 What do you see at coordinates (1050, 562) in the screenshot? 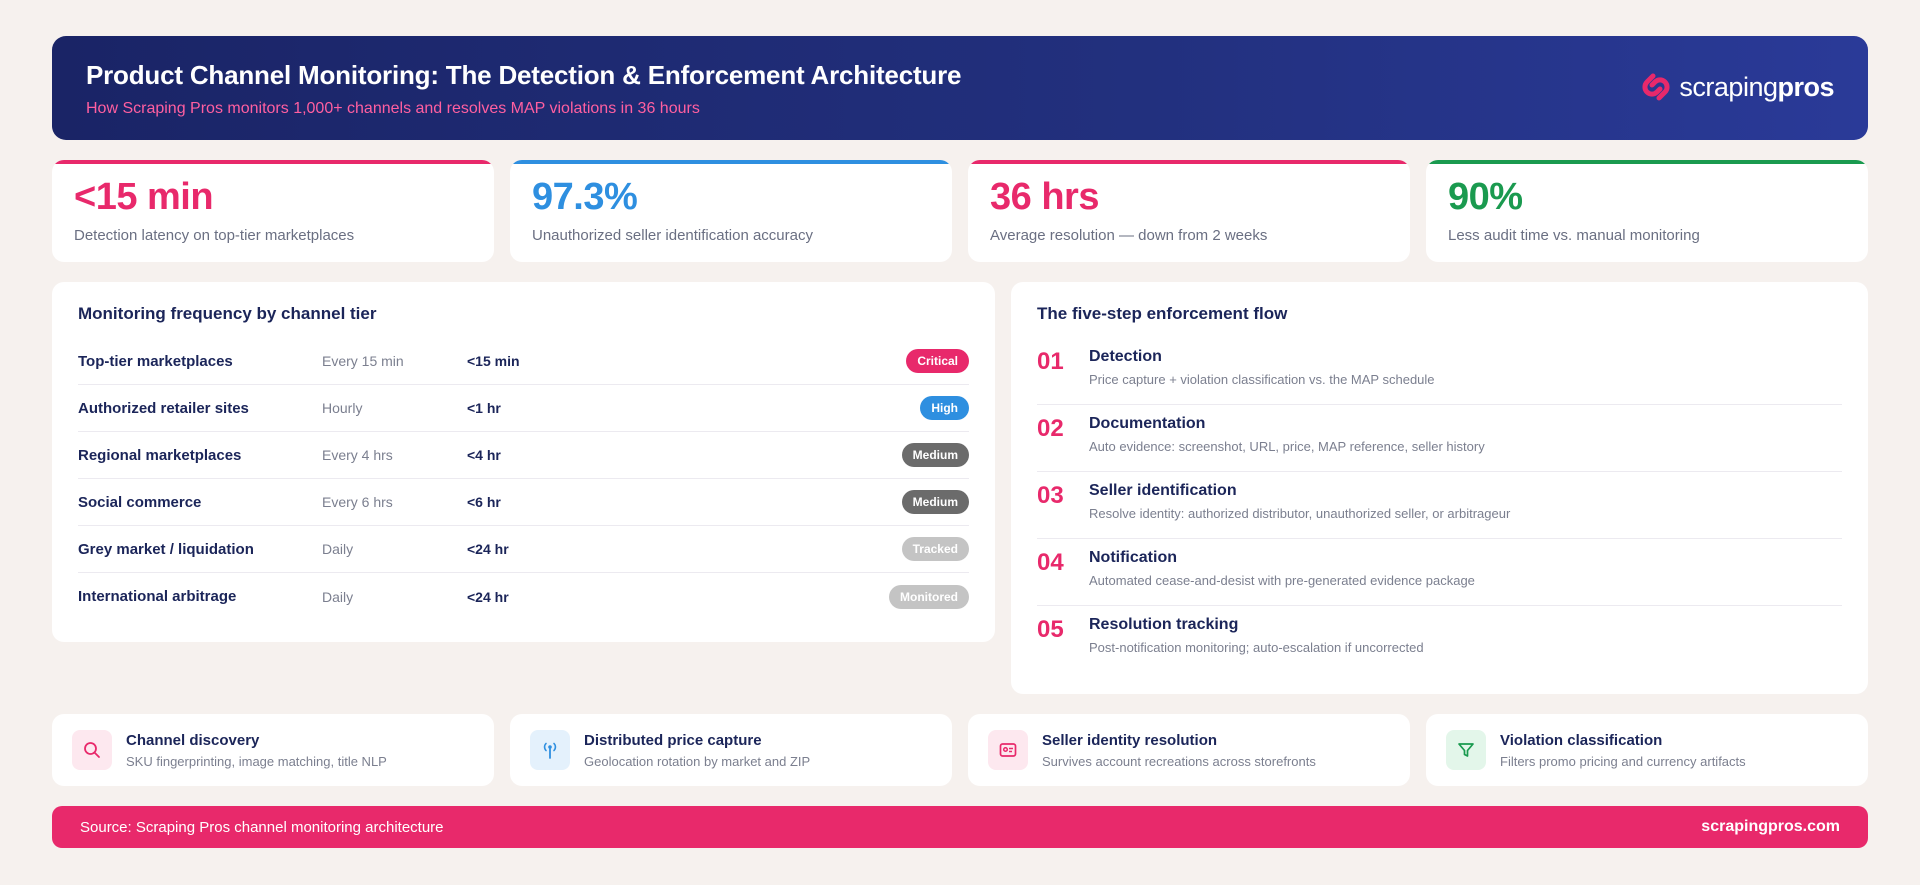
I see `step-number: 04` at bounding box center [1050, 562].